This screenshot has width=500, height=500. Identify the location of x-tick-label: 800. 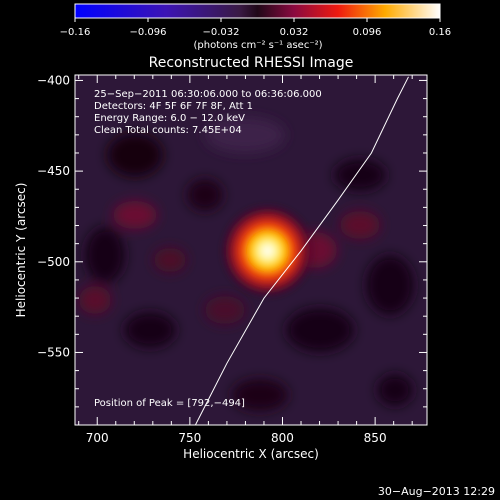
(282, 438).